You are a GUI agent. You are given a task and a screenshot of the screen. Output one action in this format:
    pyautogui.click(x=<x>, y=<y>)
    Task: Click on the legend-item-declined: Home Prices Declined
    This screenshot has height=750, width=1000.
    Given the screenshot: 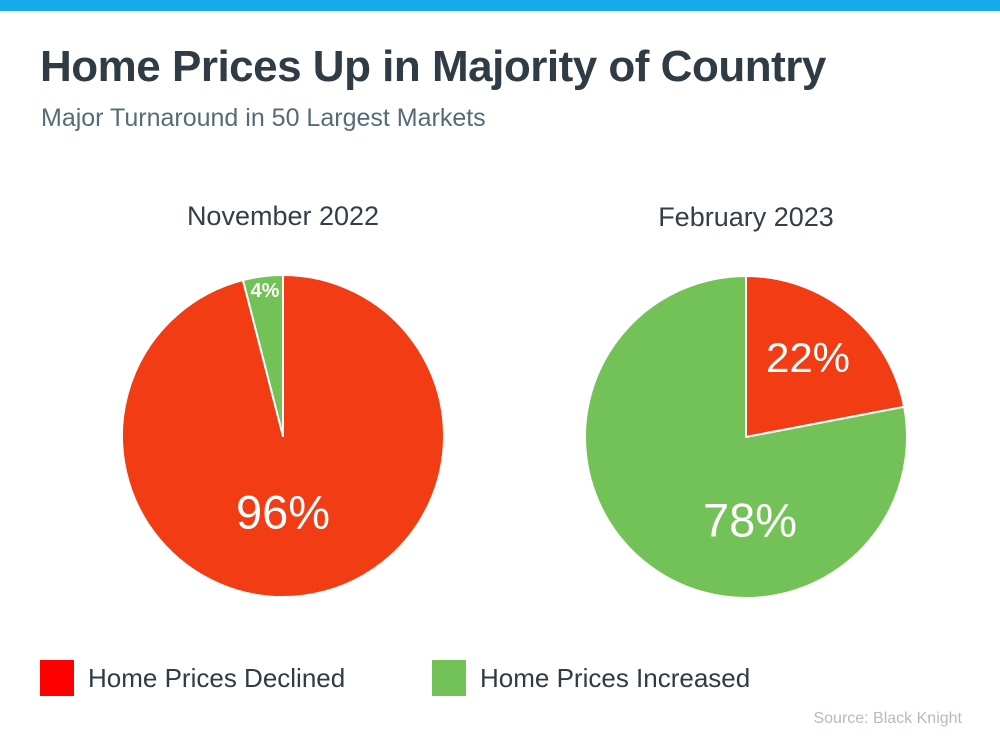 What is the action you would take?
    pyautogui.click(x=192, y=678)
    